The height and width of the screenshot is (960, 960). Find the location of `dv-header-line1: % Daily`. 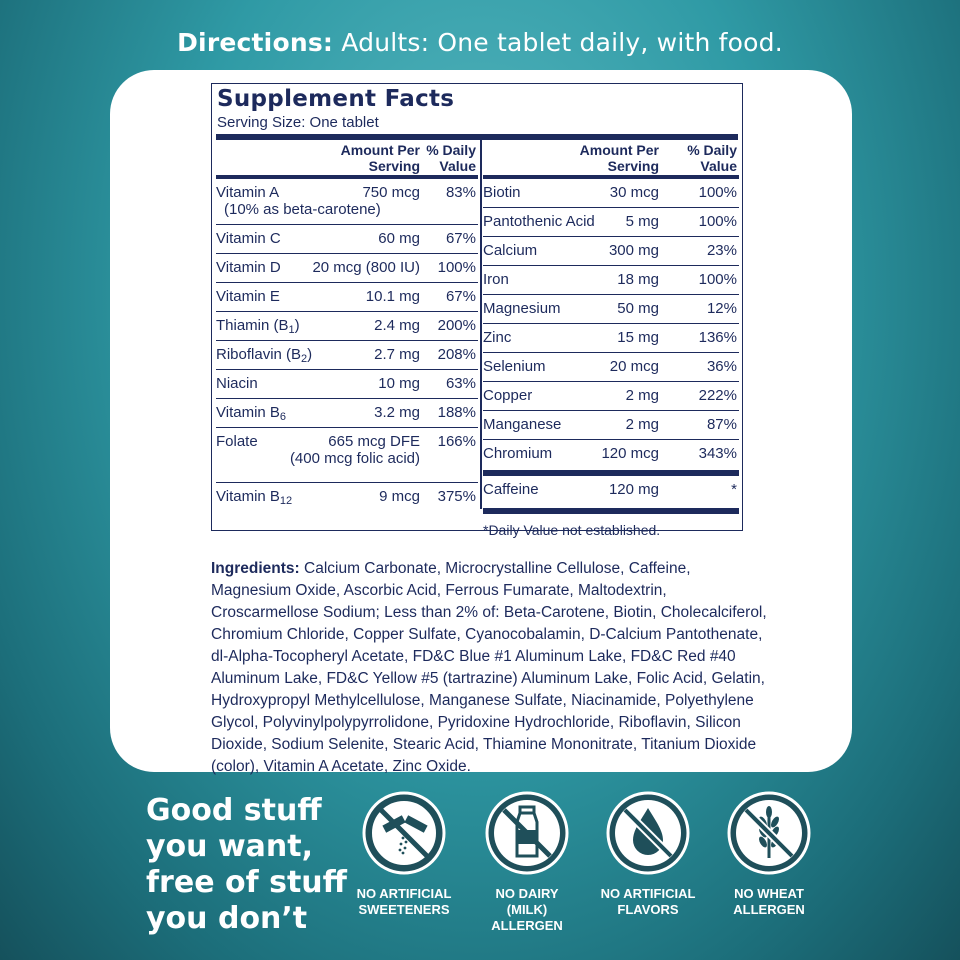

dv-header-line1: % Daily is located at coordinates (451, 150).